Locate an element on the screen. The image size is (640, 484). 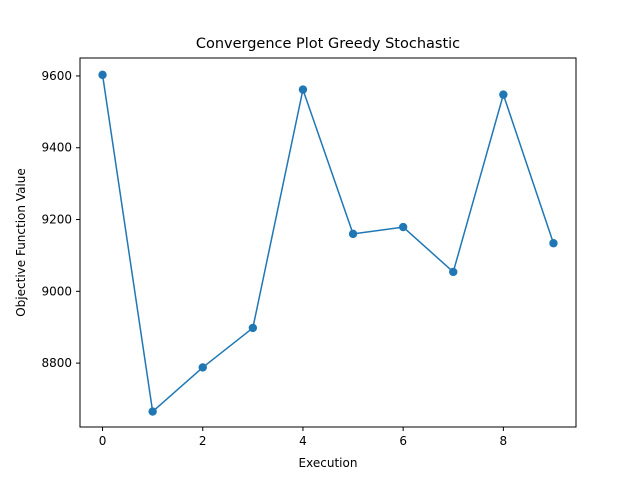
y-tick-label: 9400 is located at coordinates (56, 148).